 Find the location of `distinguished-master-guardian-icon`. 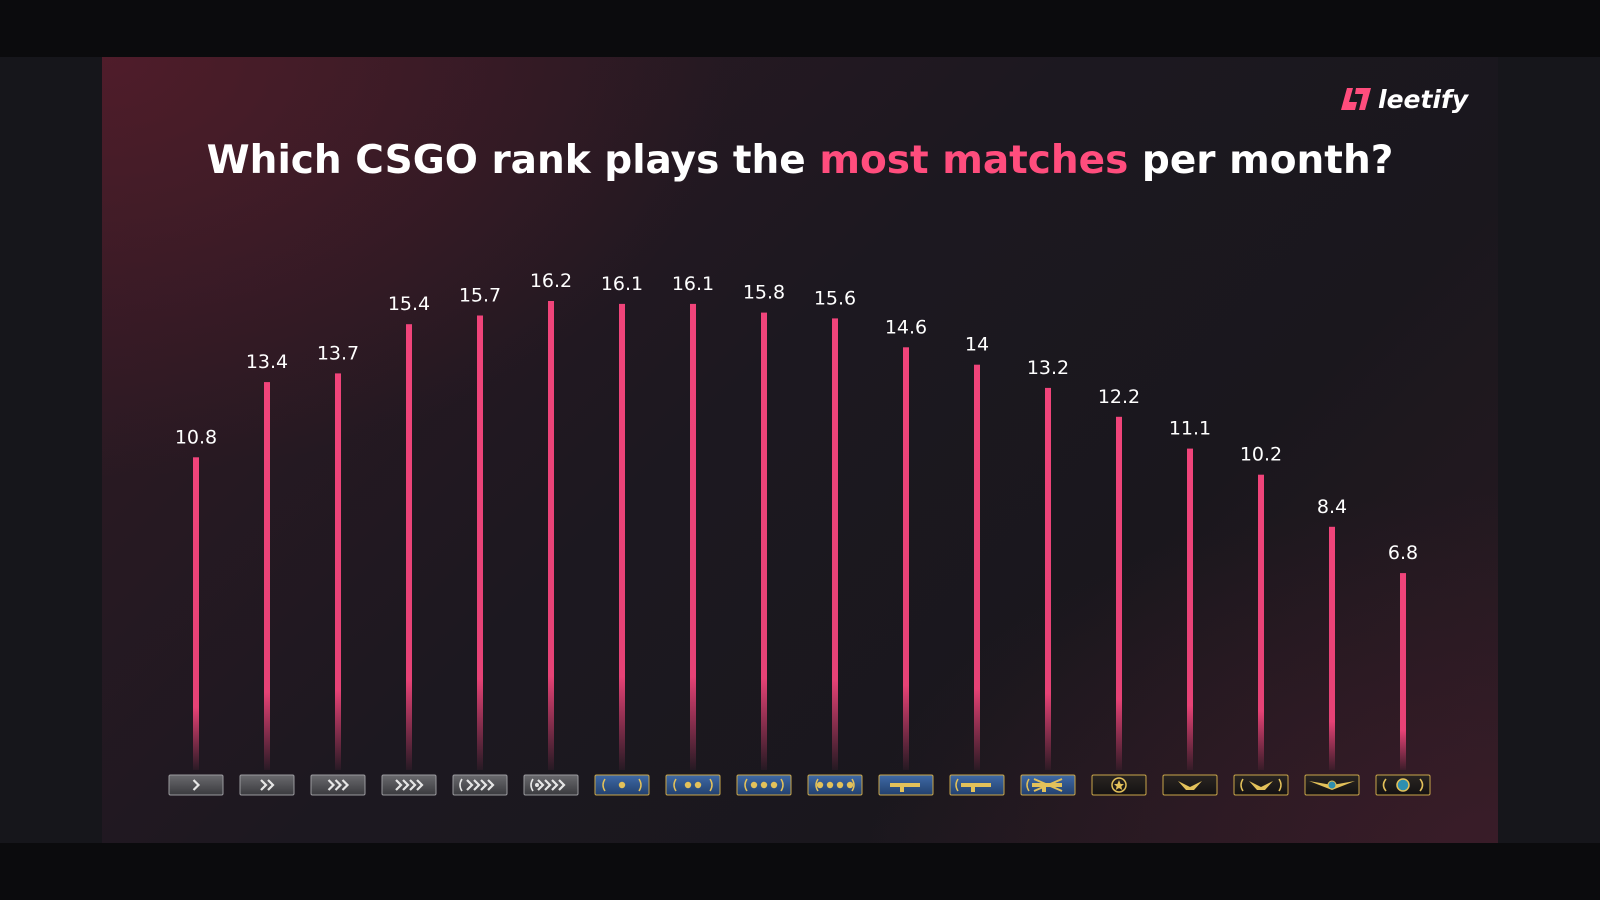

distinguished-master-guardian-icon is located at coordinates (1119, 785).